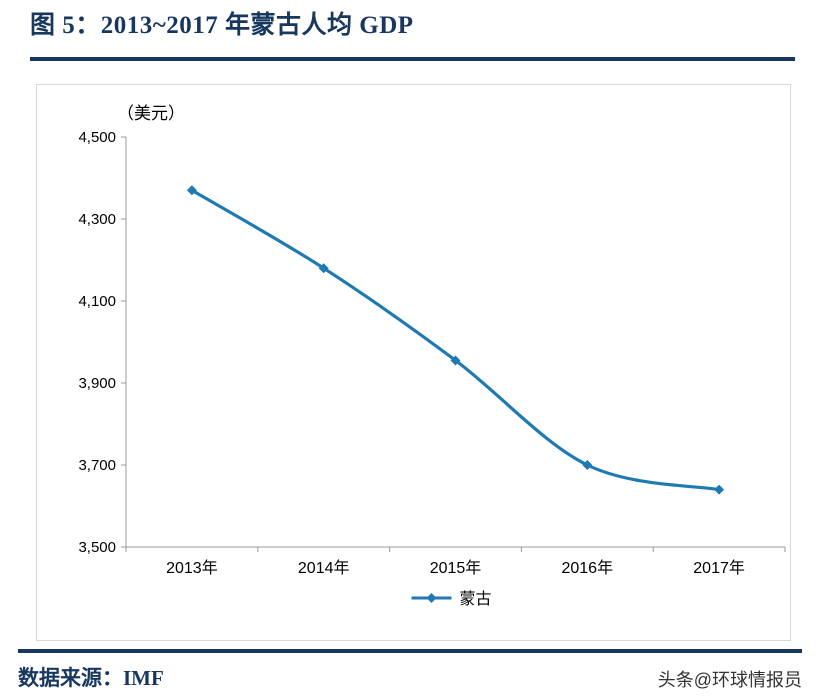  I want to click on y-tick-label: 4,300, so click(97, 219).